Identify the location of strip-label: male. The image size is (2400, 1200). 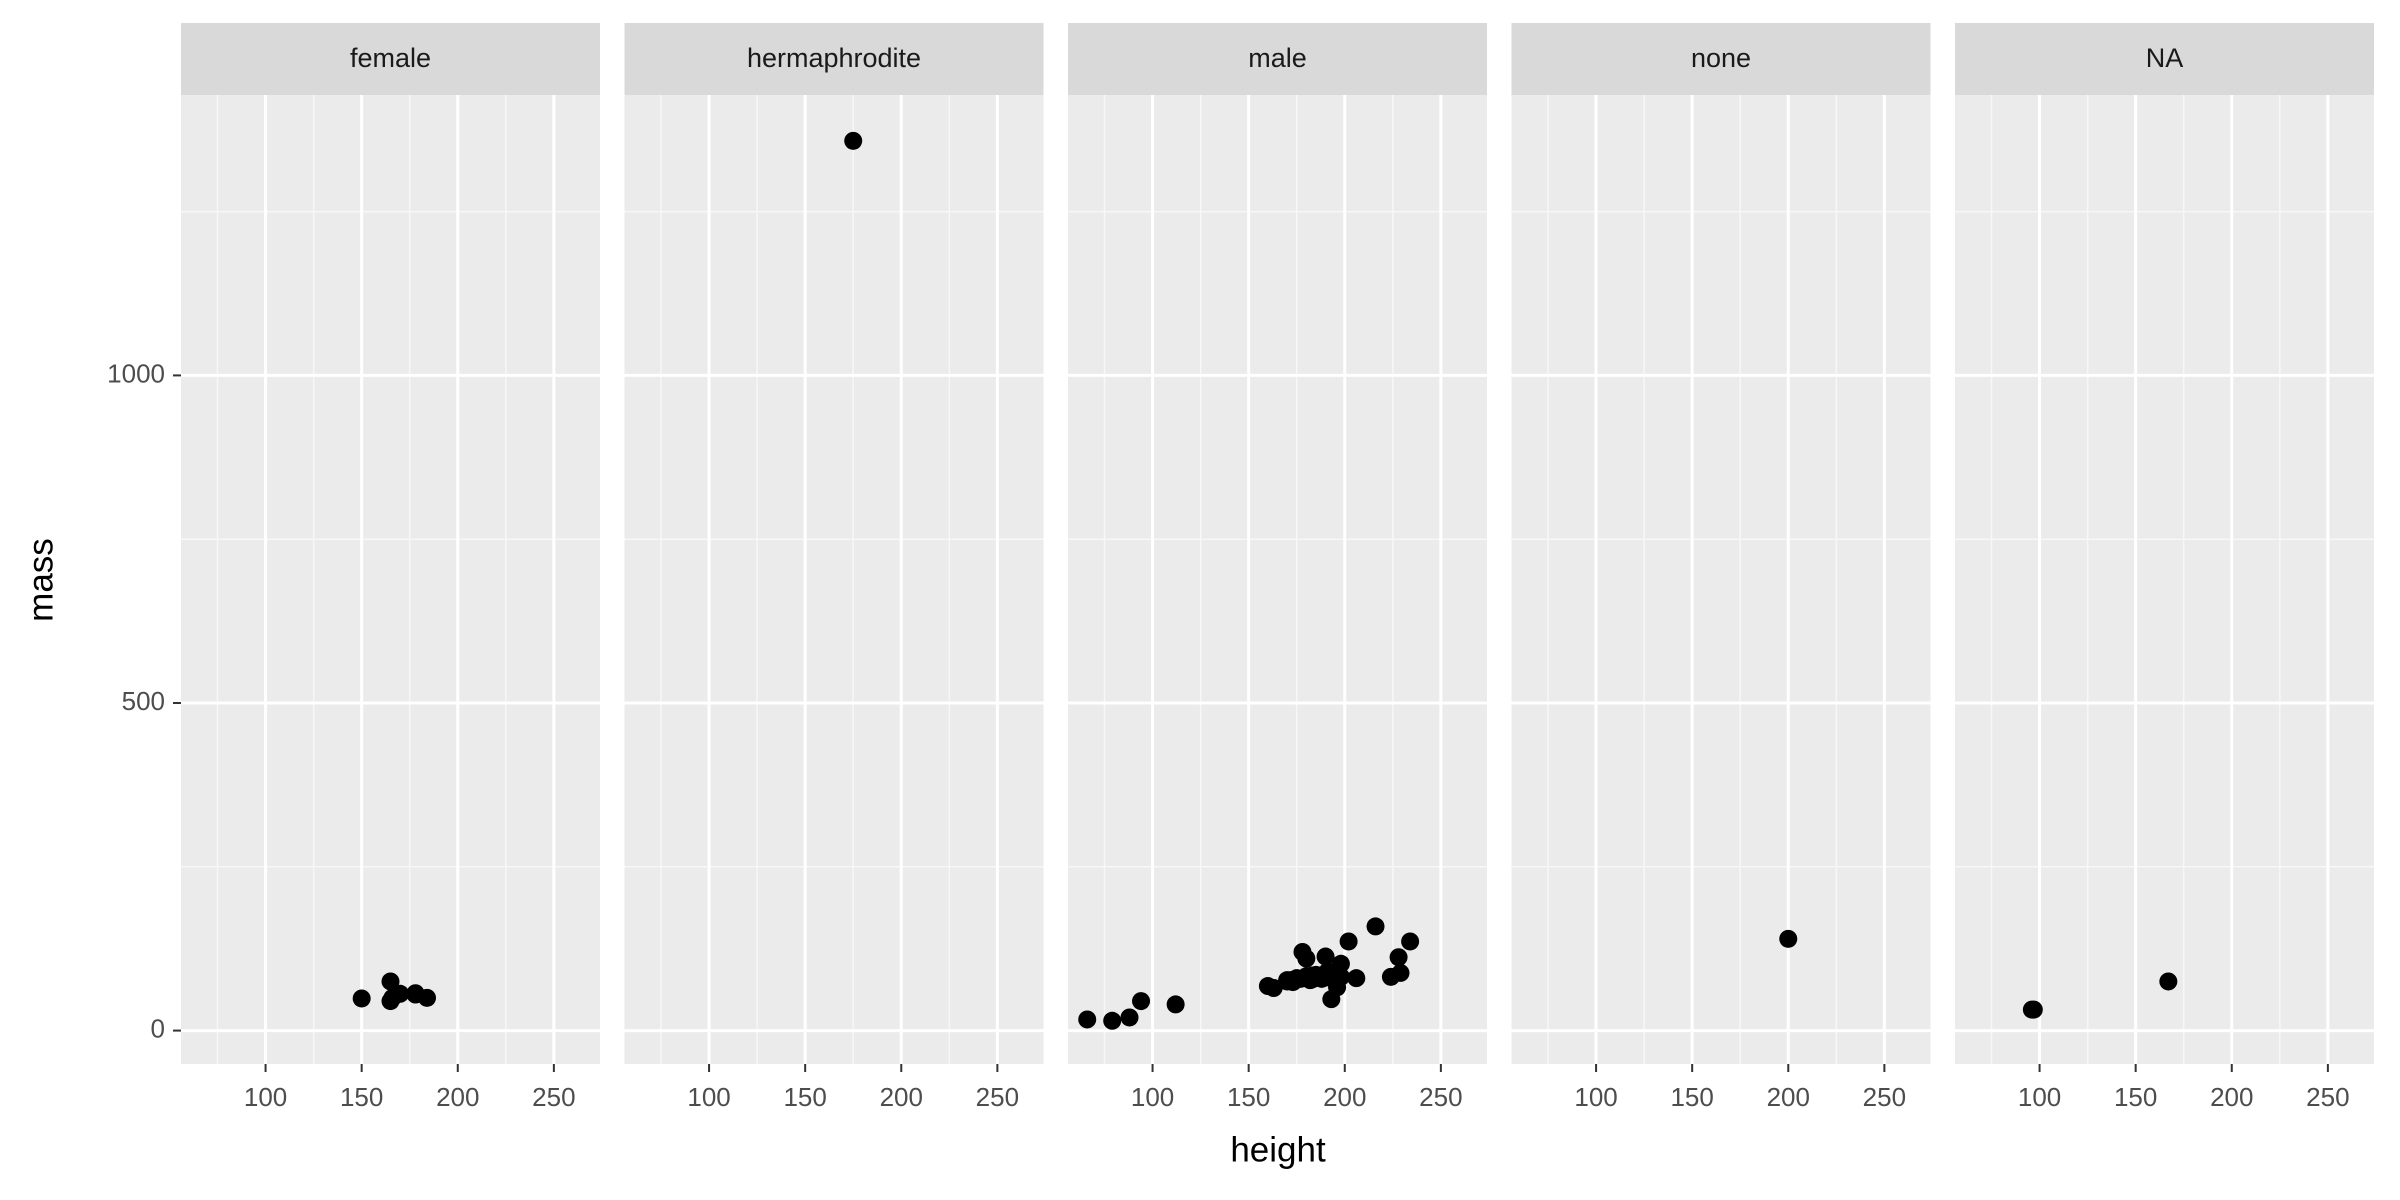
(1277, 58).